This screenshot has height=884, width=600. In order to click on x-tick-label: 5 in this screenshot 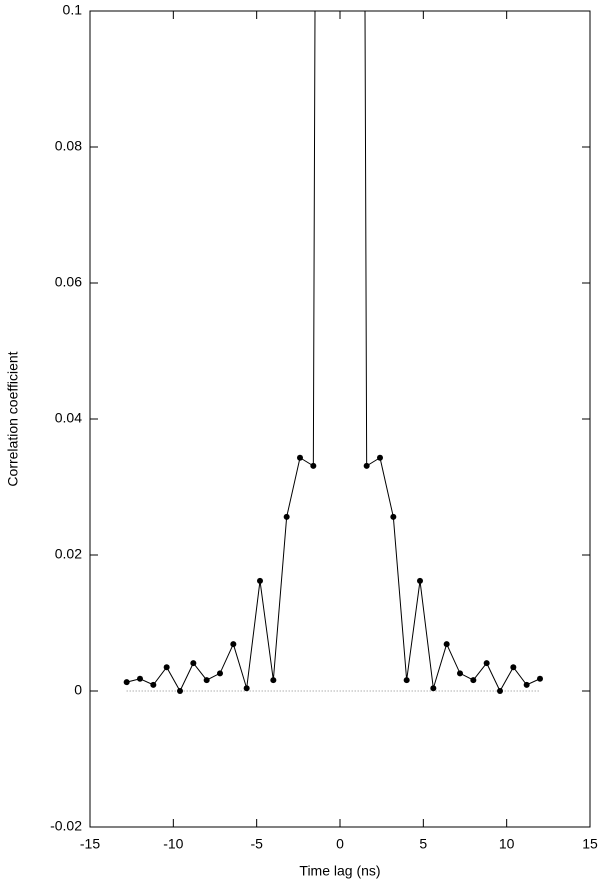, I will do `click(423, 844)`.